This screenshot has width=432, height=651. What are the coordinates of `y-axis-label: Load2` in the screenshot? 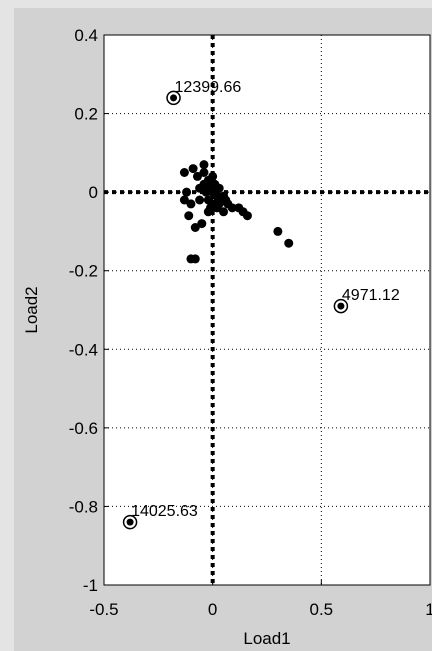 It's located at (31, 309).